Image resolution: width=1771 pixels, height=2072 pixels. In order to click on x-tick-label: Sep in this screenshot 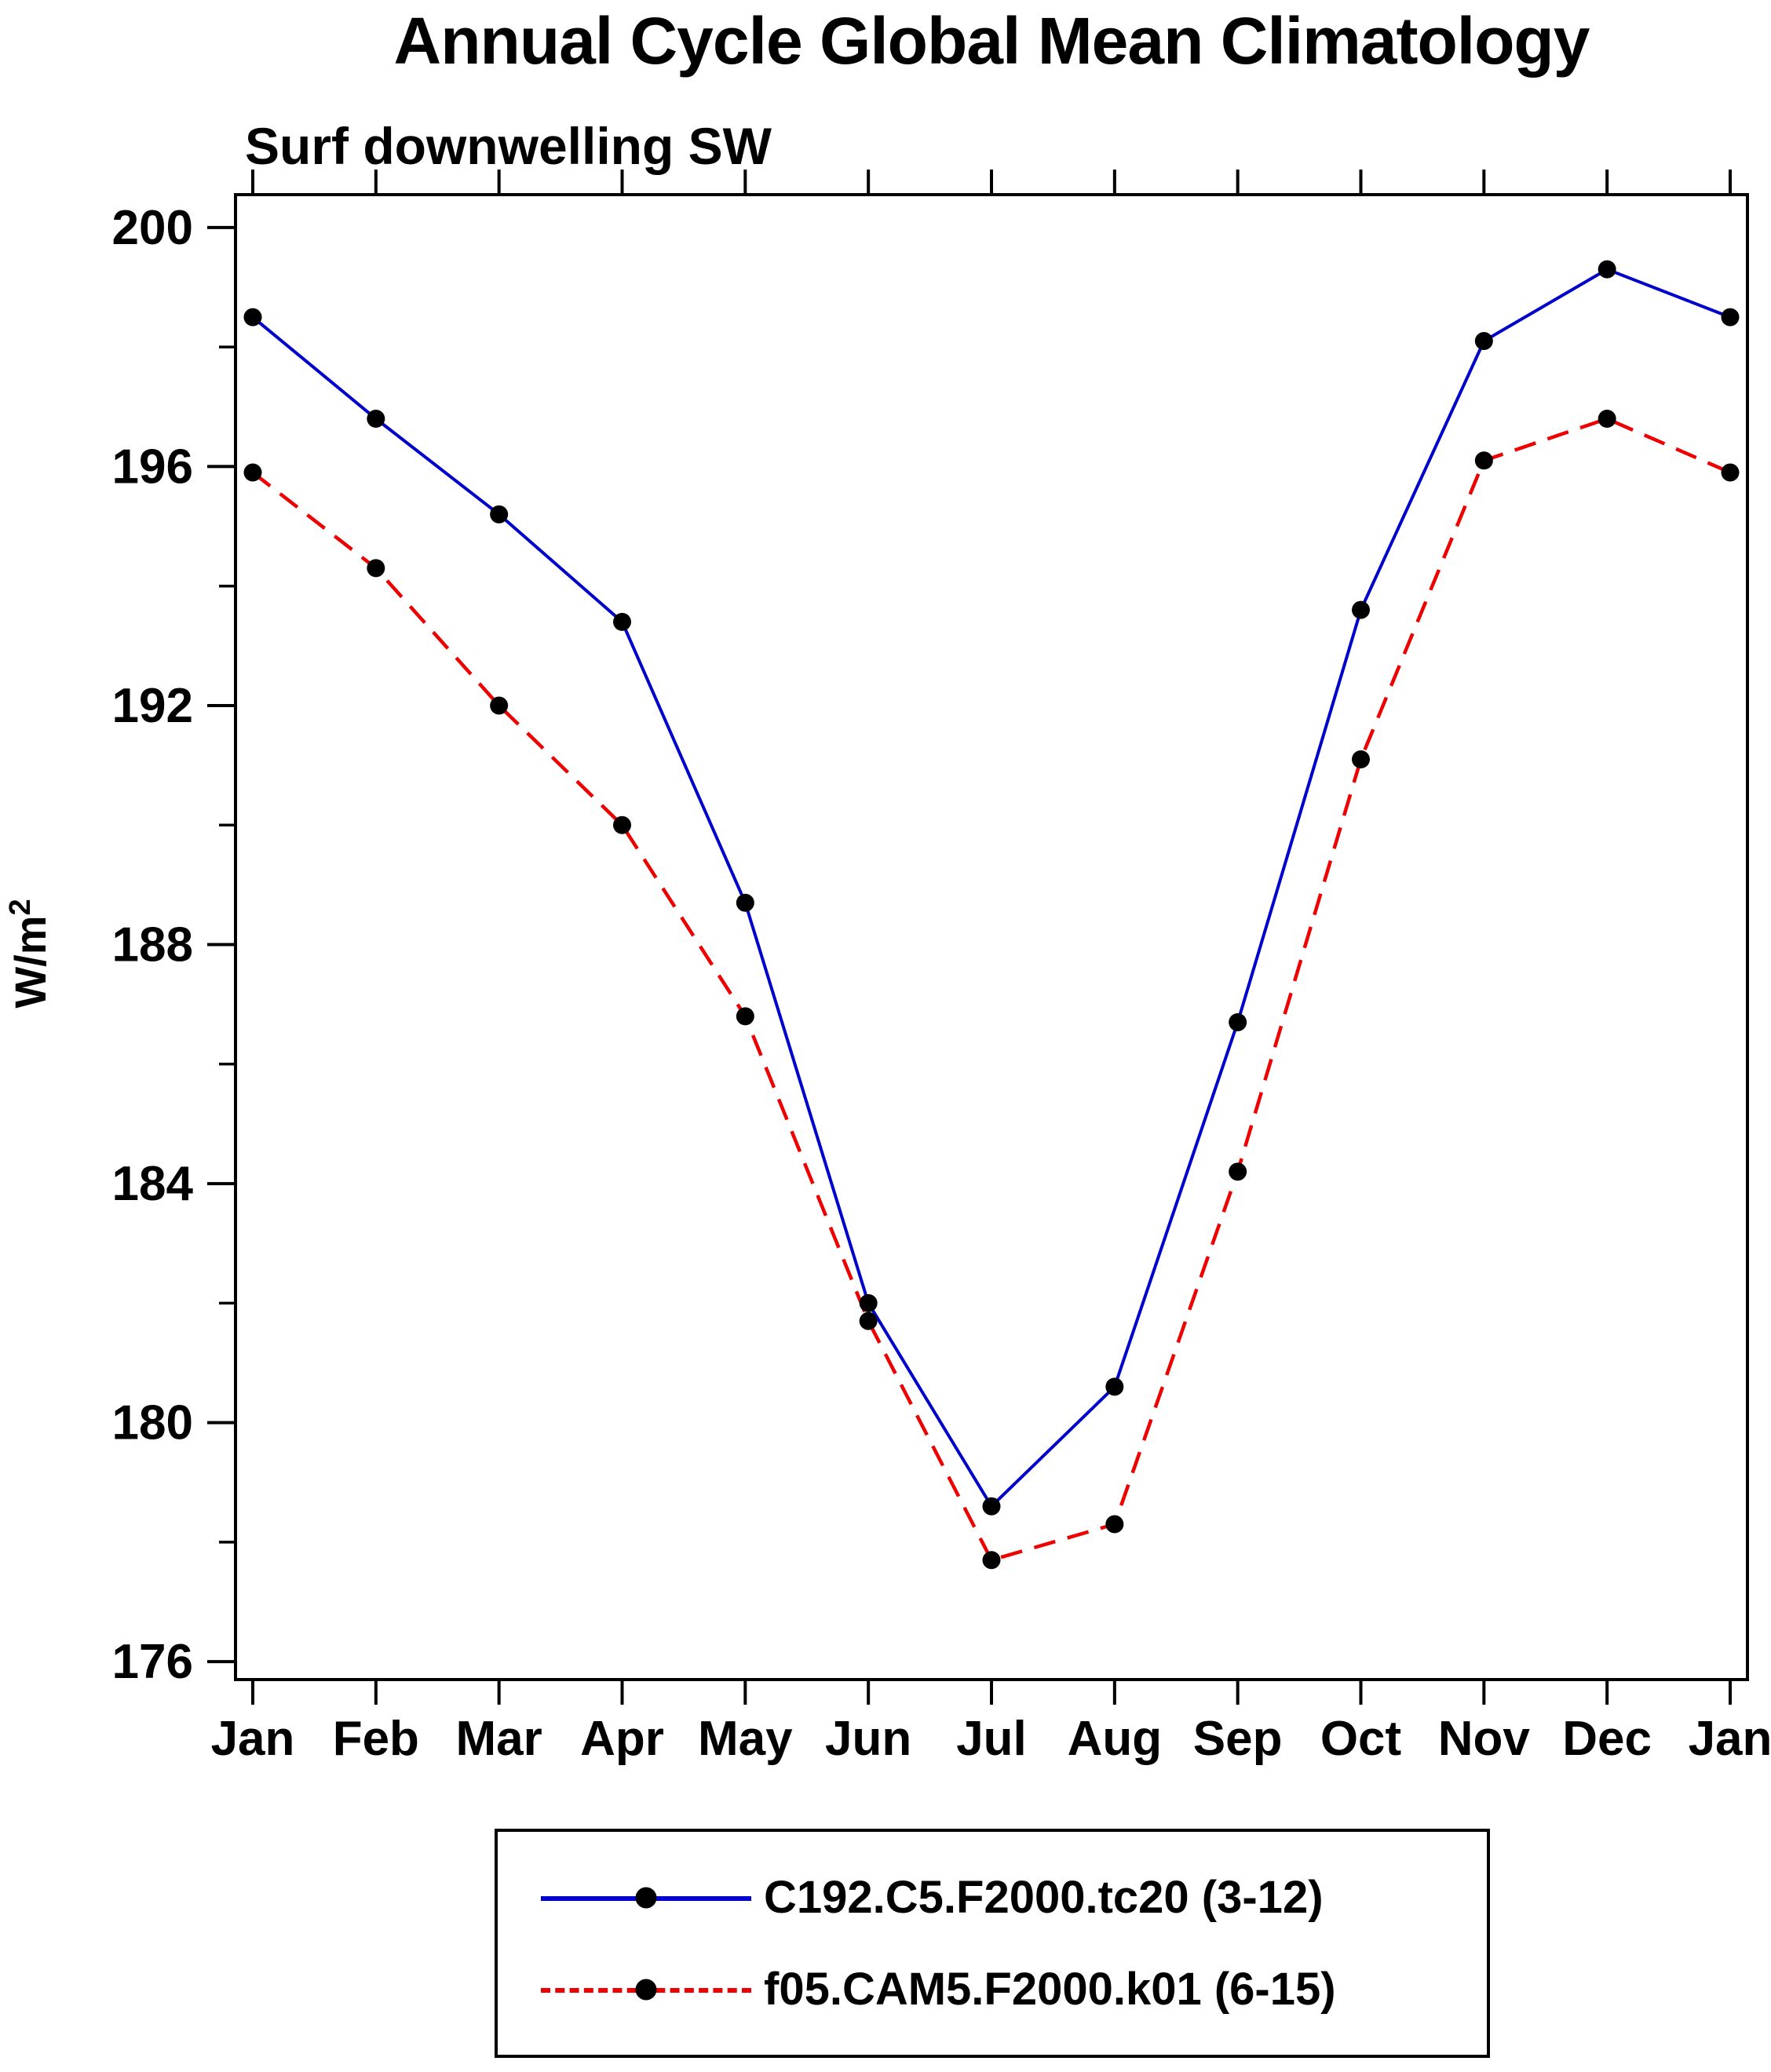, I will do `click(1238, 1739)`.